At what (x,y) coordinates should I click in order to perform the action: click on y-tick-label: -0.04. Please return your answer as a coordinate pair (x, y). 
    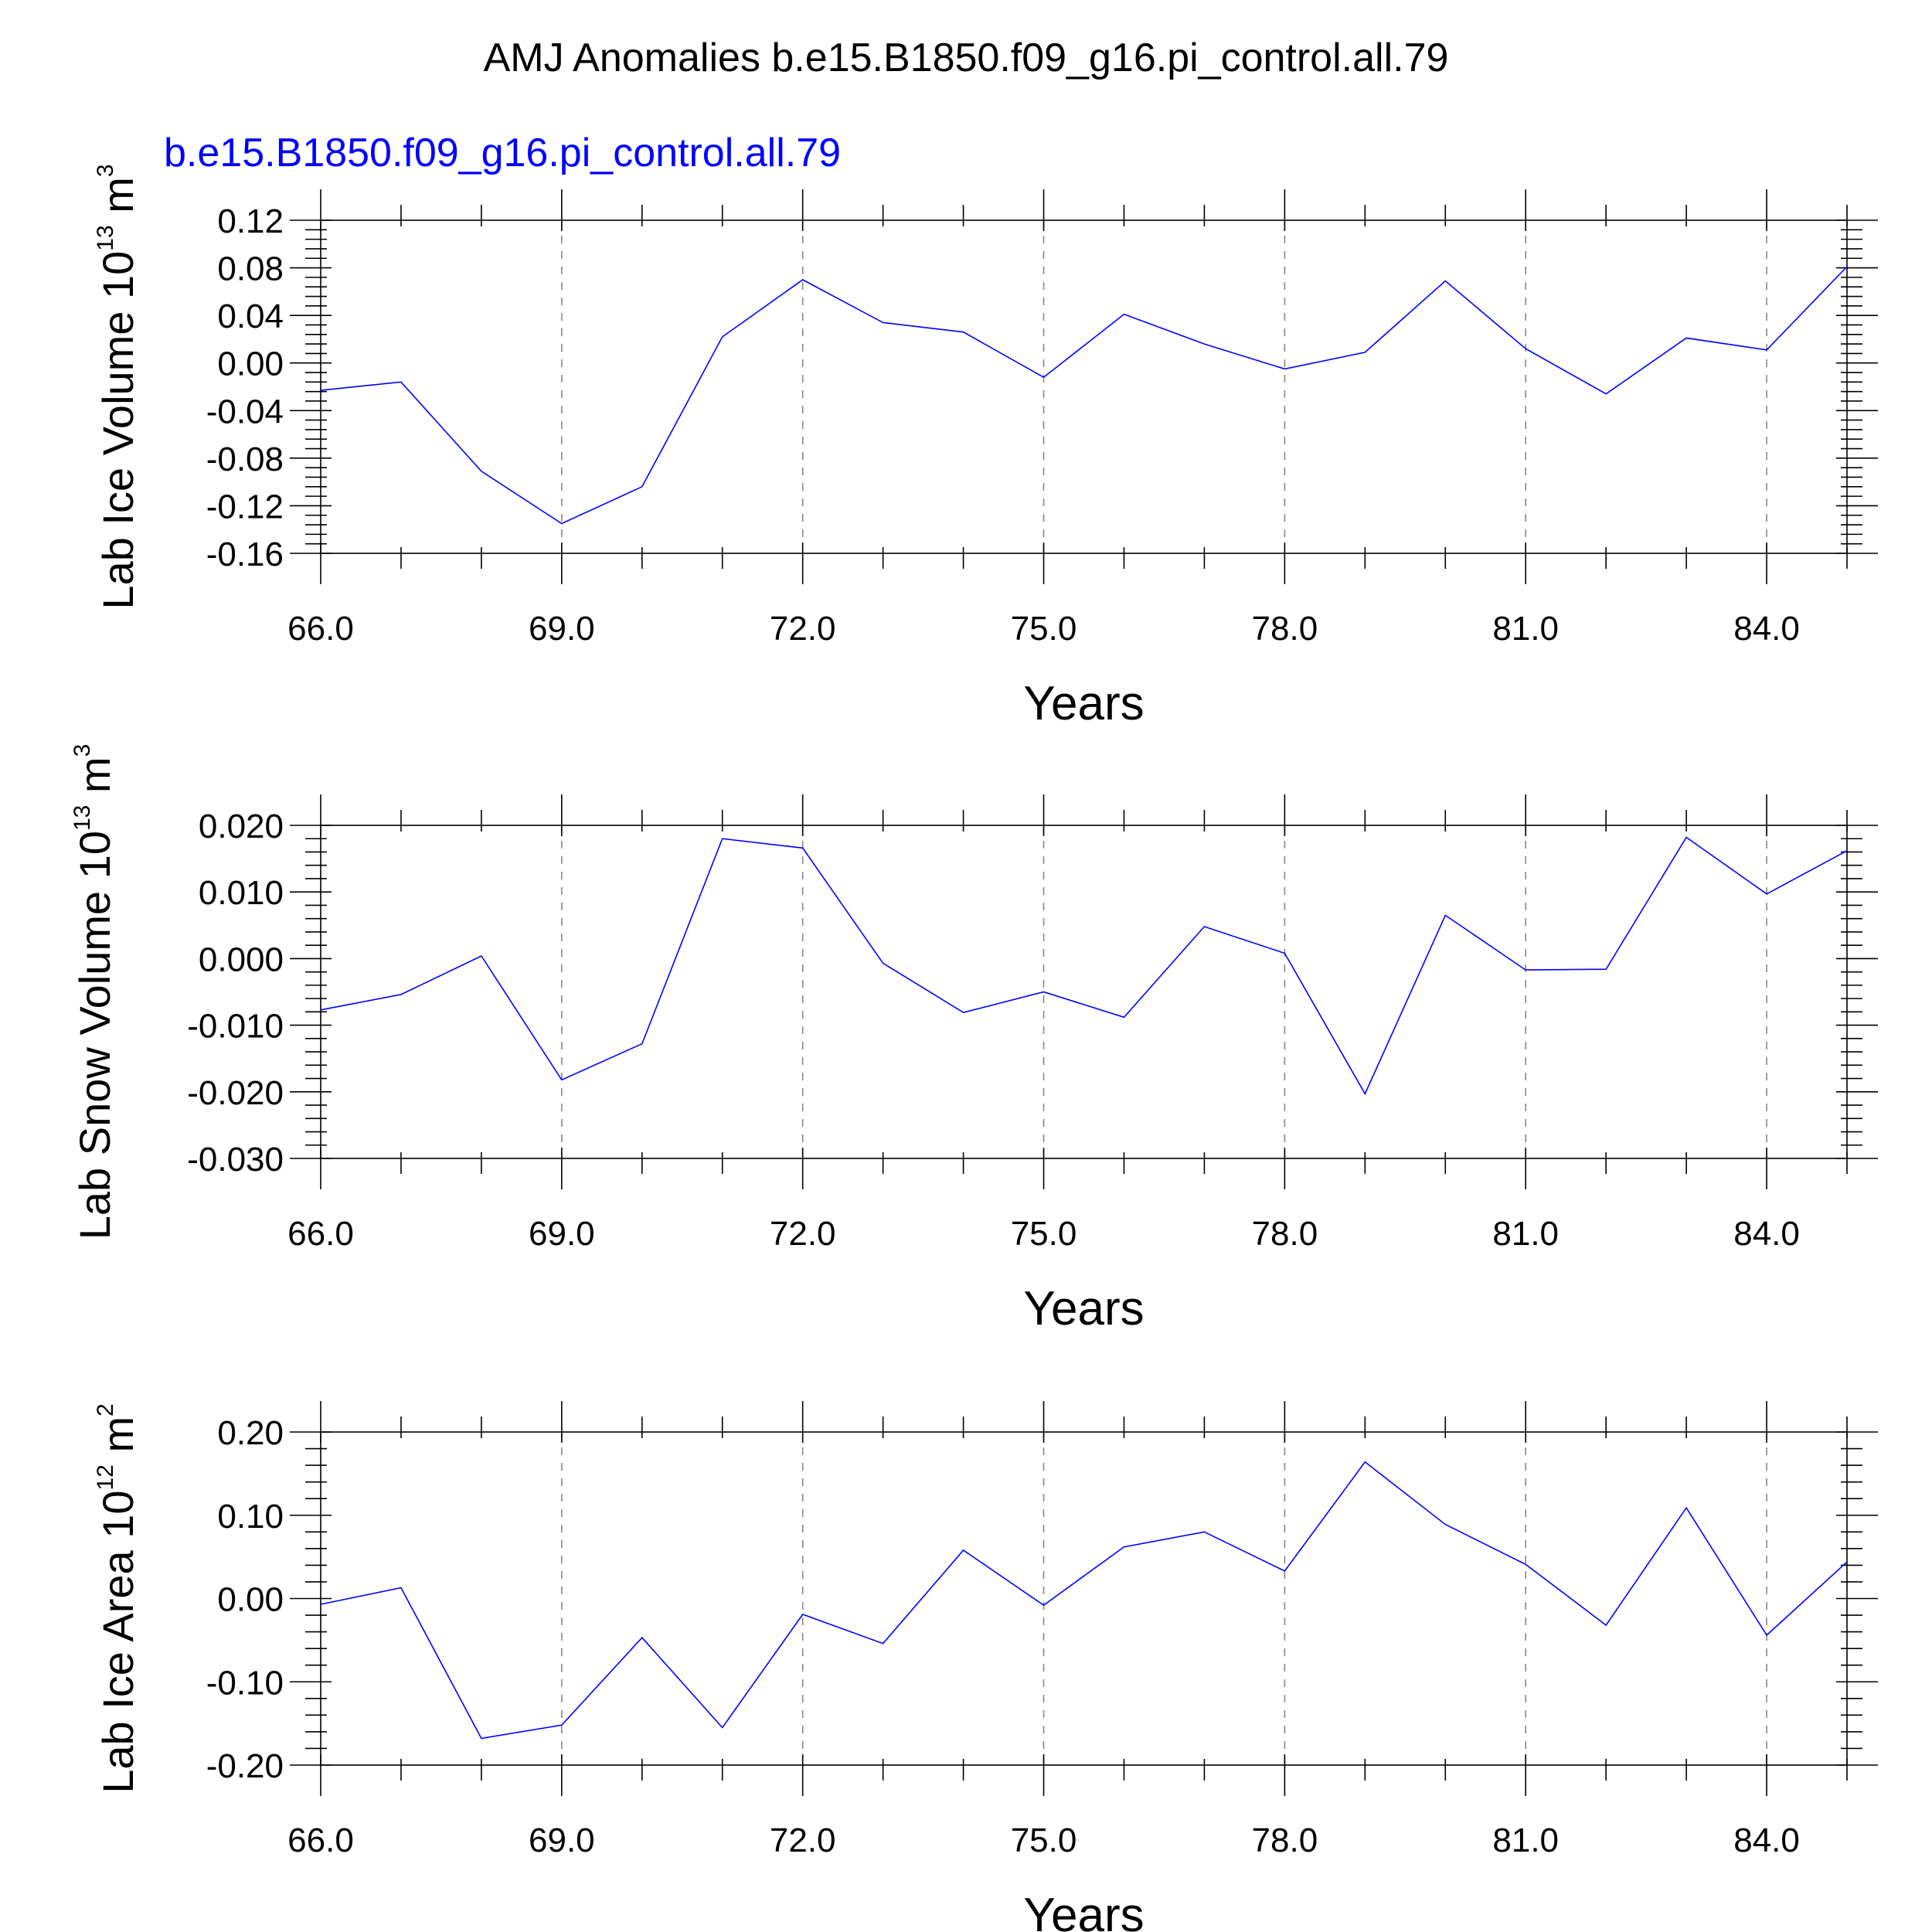
    Looking at the image, I should click on (245, 411).